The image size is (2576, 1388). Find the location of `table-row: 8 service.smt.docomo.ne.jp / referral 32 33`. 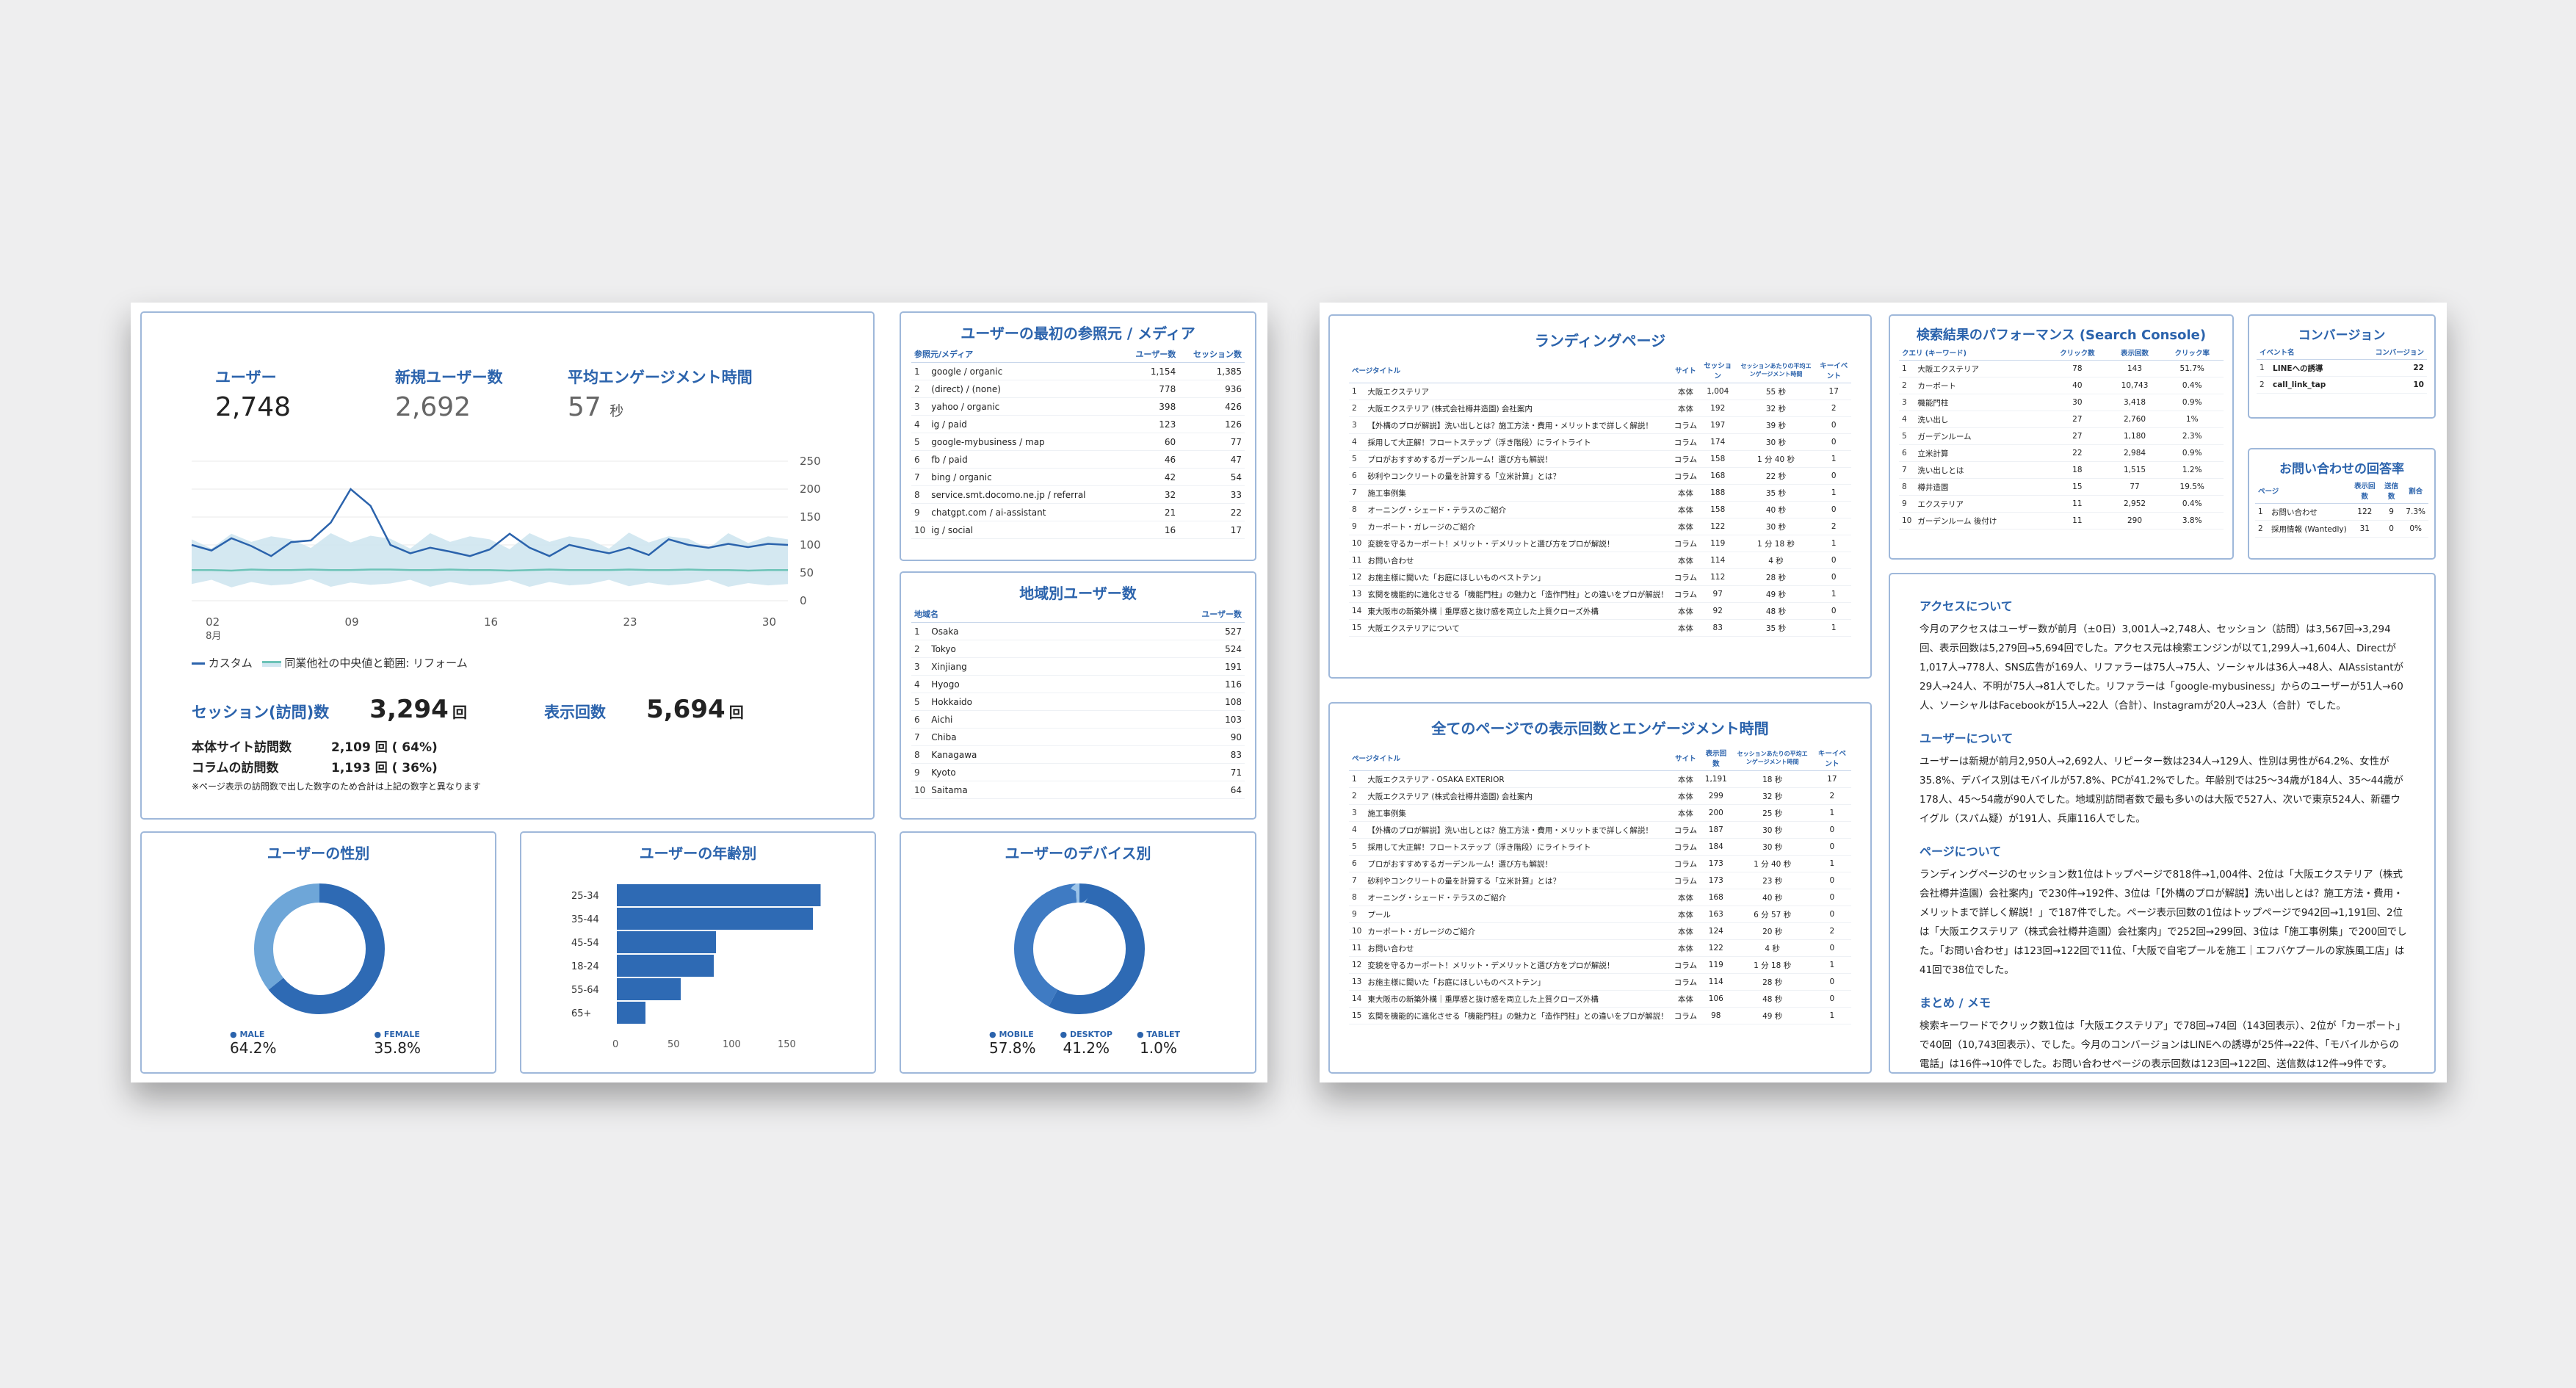

table-row: 8 service.smt.docomo.ne.jp / referral 32 33 is located at coordinates (1078, 494).